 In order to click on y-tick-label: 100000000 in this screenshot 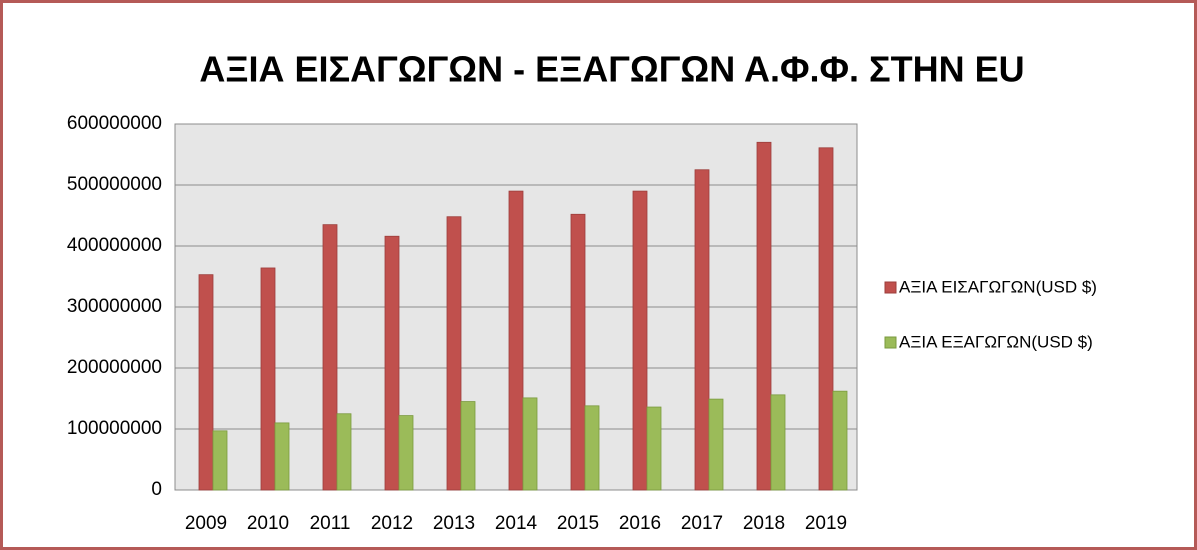, I will do `click(114, 428)`.